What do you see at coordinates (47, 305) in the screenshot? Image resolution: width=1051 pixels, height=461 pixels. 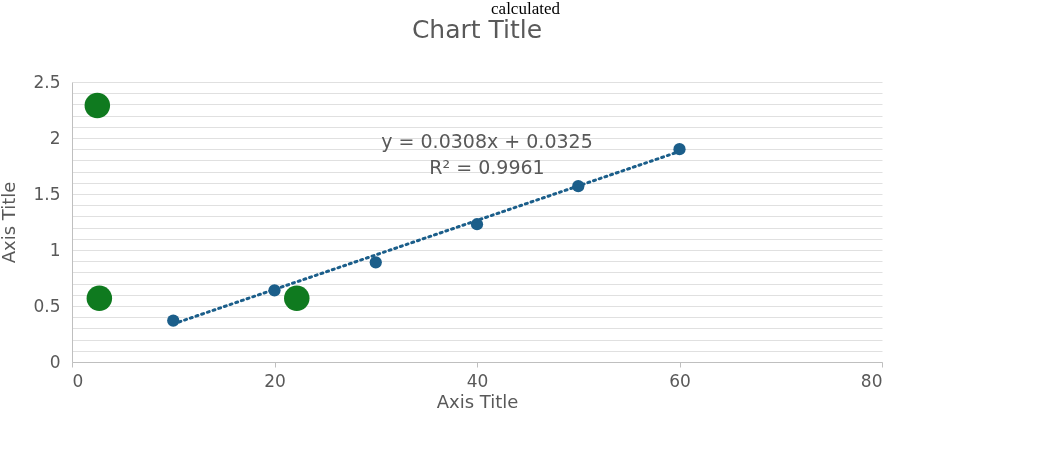 I see `y-tick-label: 0.5` at bounding box center [47, 305].